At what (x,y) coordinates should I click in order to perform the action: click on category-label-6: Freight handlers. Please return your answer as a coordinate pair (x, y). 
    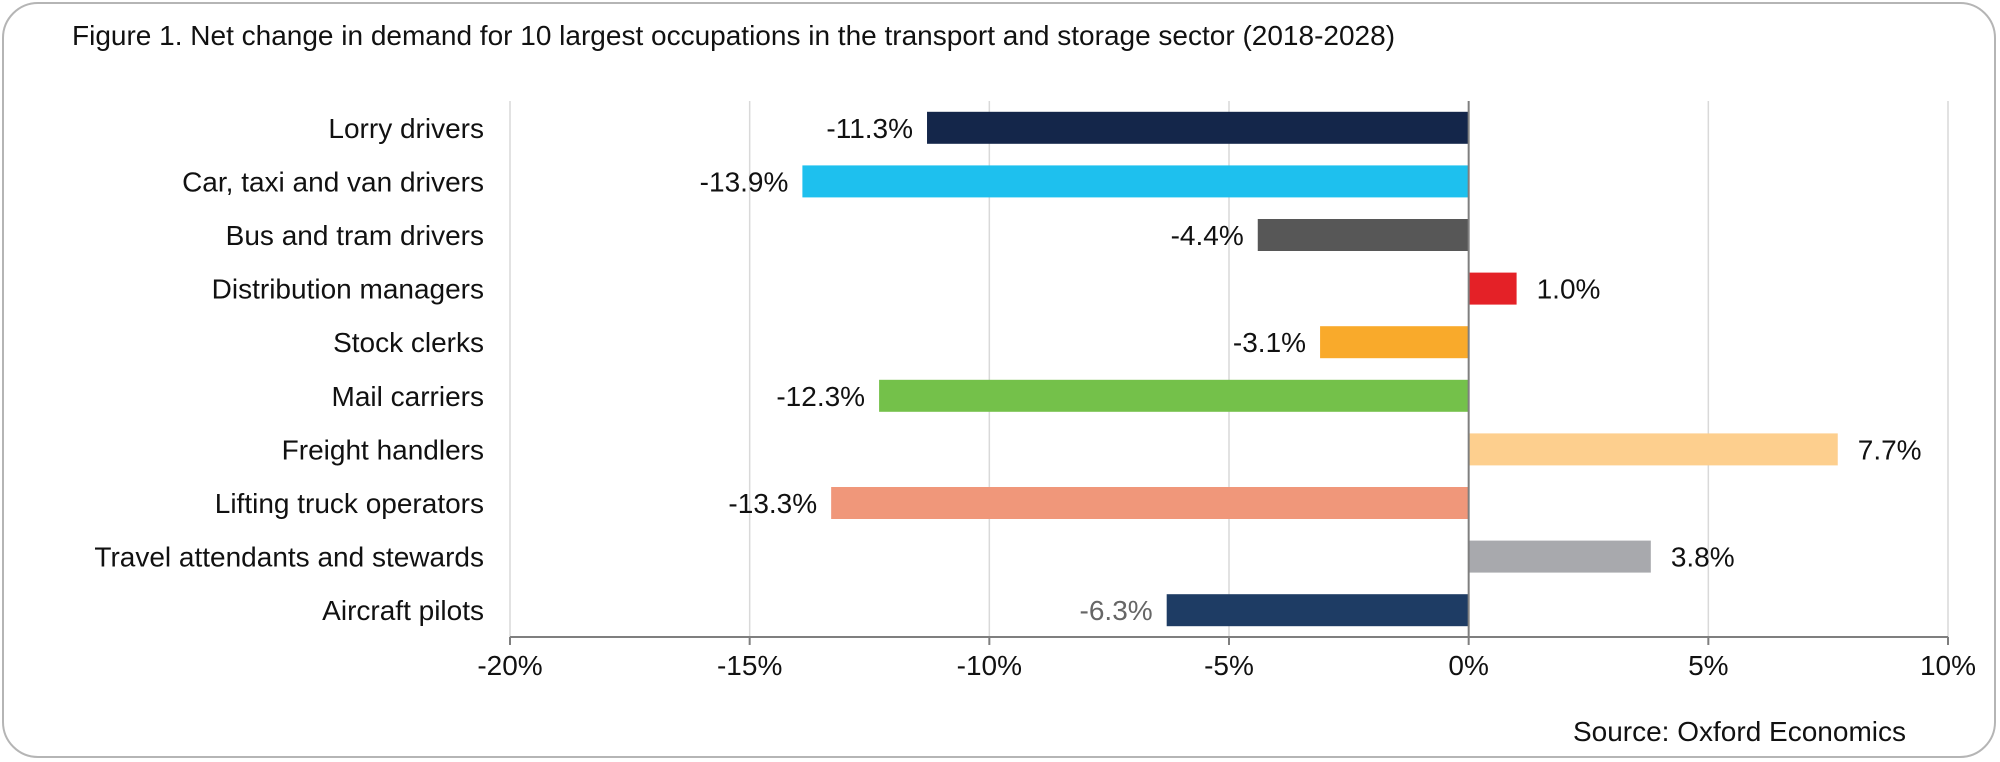
    Looking at the image, I should click on (383, 449).